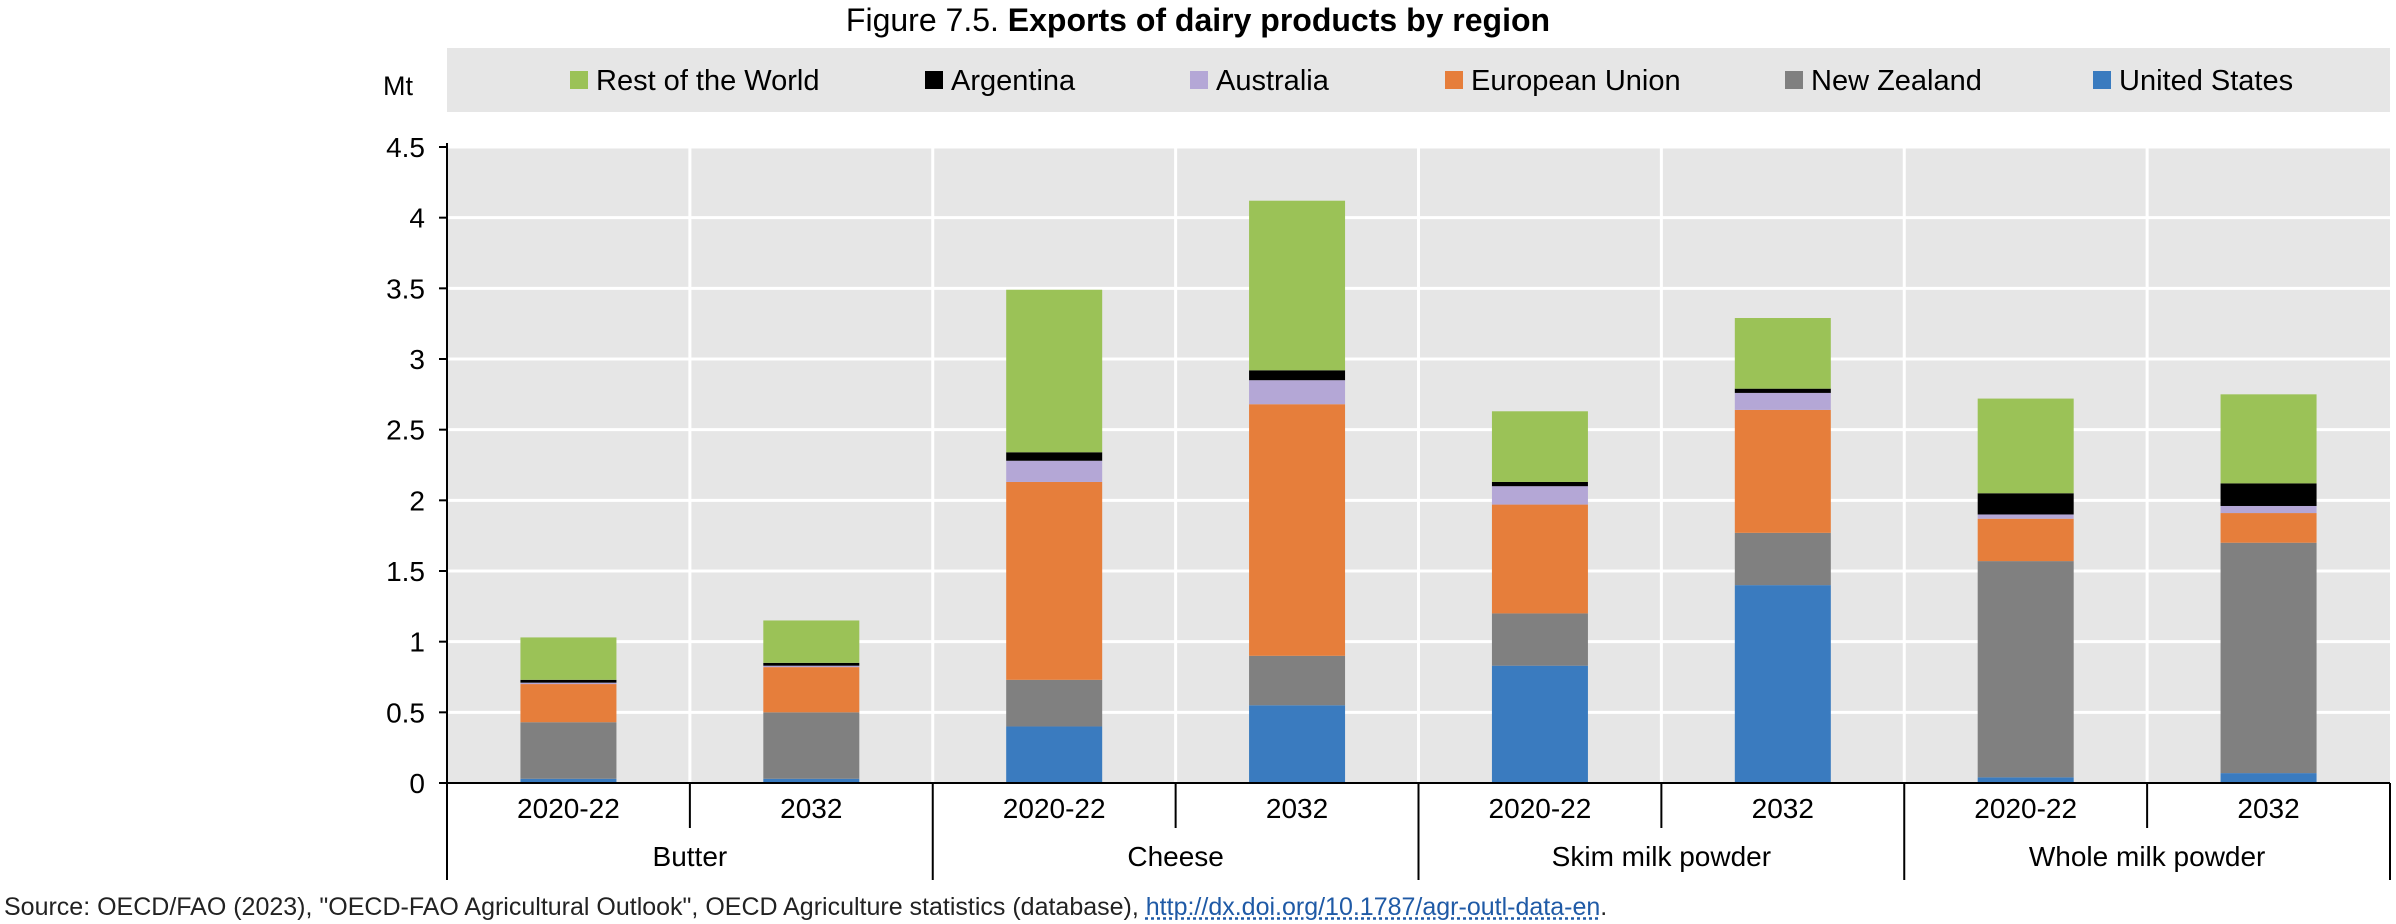 This screenshot has width=2396, height=924. I want to click on legend-label: European Union, so click(1576, 81).